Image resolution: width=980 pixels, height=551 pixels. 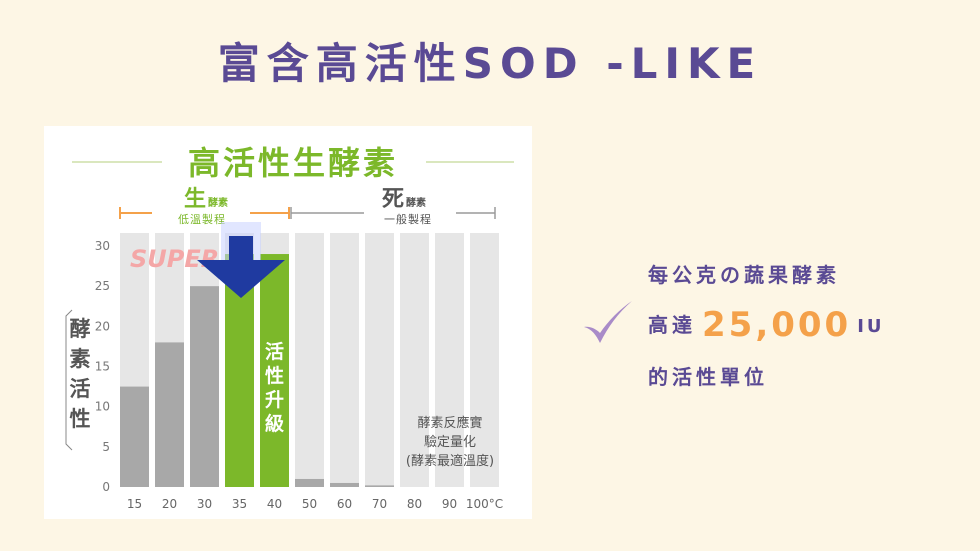 I want to click on y-tick-label: 20, so click(x=102, y=326).